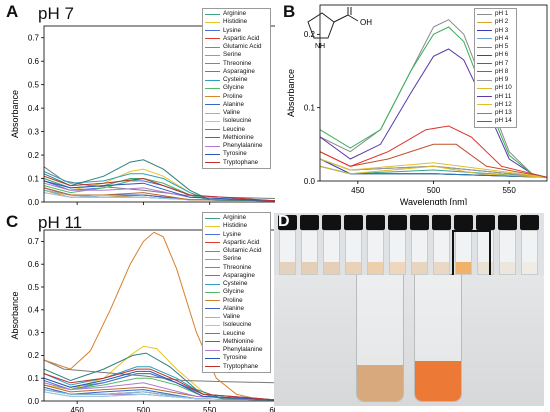 This screenshot has height=412, width=550. What do you see at coordinates (236, 259) in the screenshot?
I see `legend-item: Serine` at bounding box center [236, 259].